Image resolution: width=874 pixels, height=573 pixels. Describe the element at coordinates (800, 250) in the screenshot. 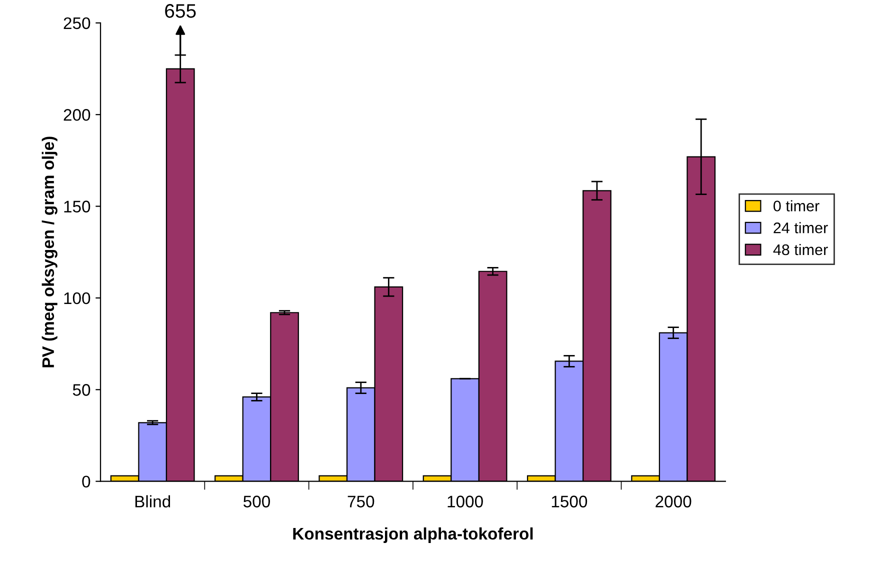

I see `legend-label: 48 timer` at that location.